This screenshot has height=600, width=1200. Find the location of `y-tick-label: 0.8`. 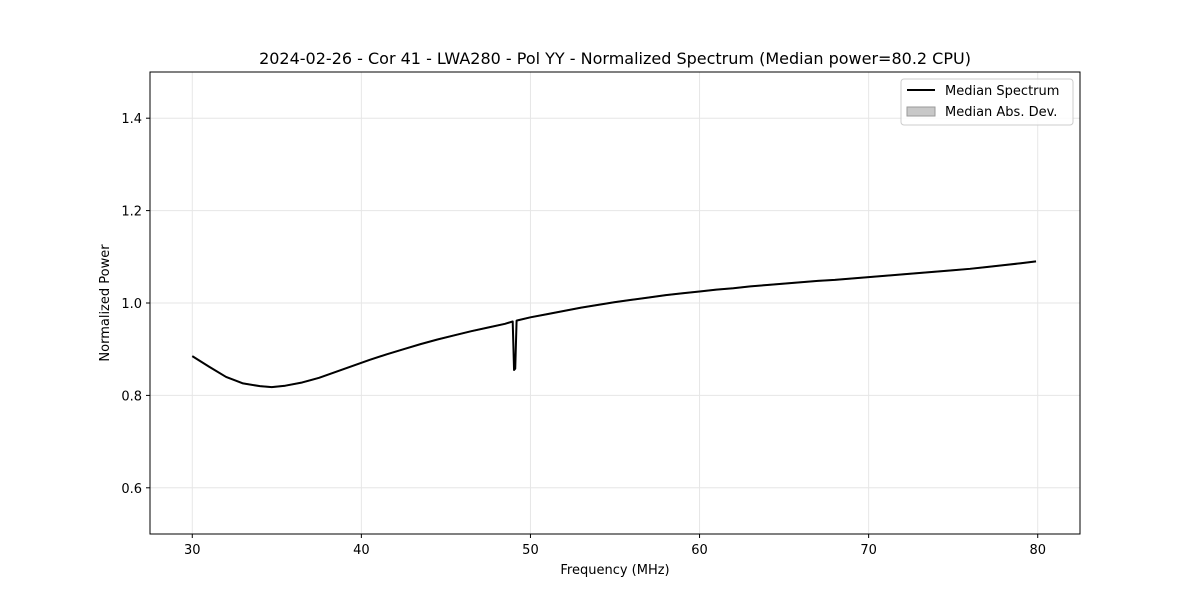

y-tick-label: 0.8 is located at coordinates (131, 396).